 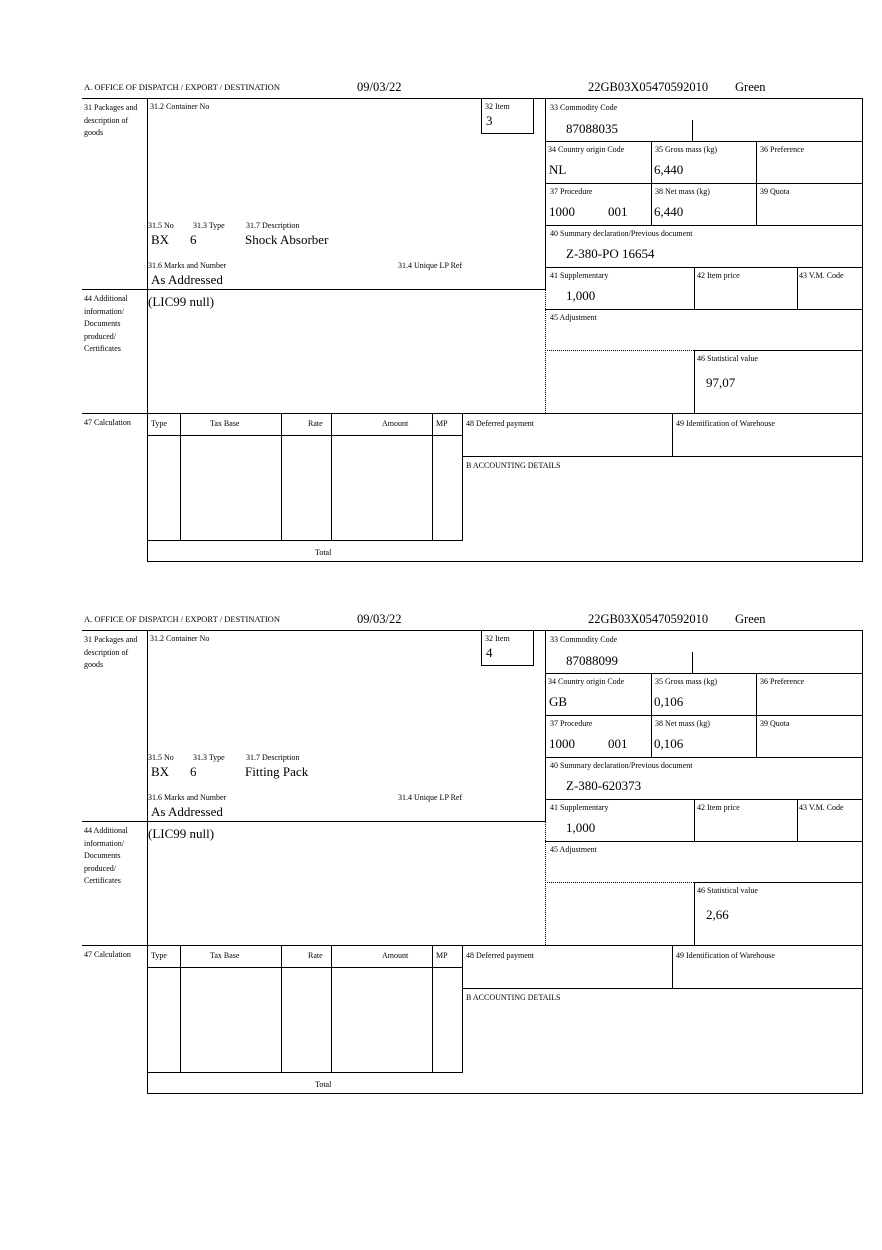 What do you see at coordinates (111, 652) in the screenshot?
I see `packages-label: 31 Packages and description of goods` at bounding box center [111, 652].